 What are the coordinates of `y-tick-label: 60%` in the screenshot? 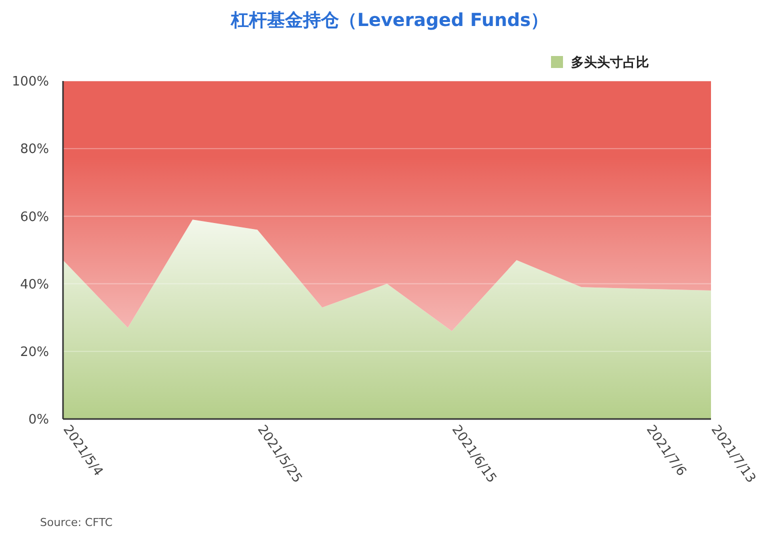 It's located at (34, 217).